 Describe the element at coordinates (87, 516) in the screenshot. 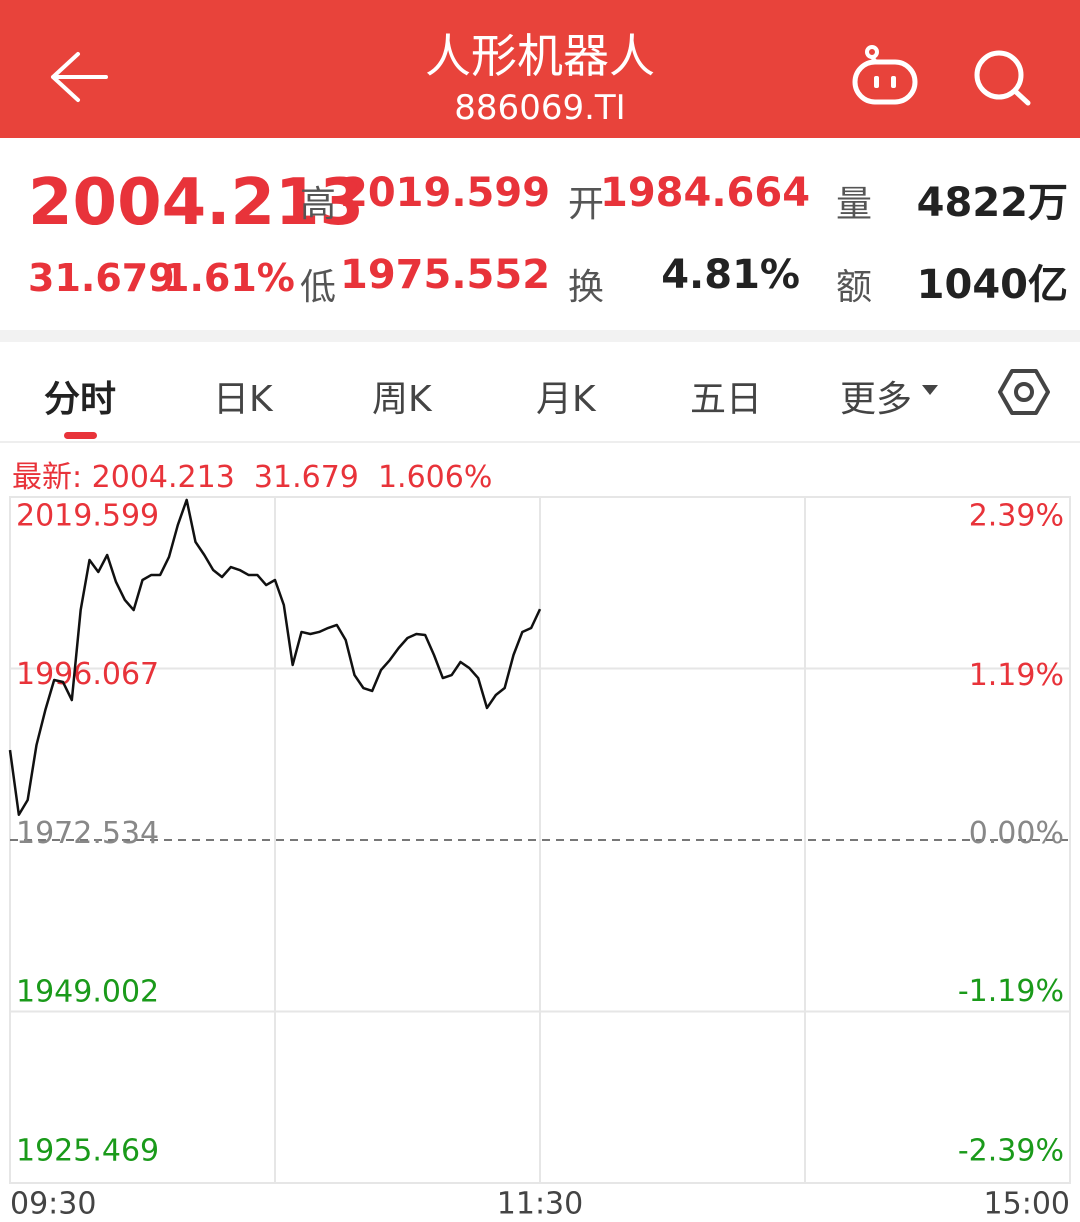

I see `y-tick-label: 2019.599` at that location.